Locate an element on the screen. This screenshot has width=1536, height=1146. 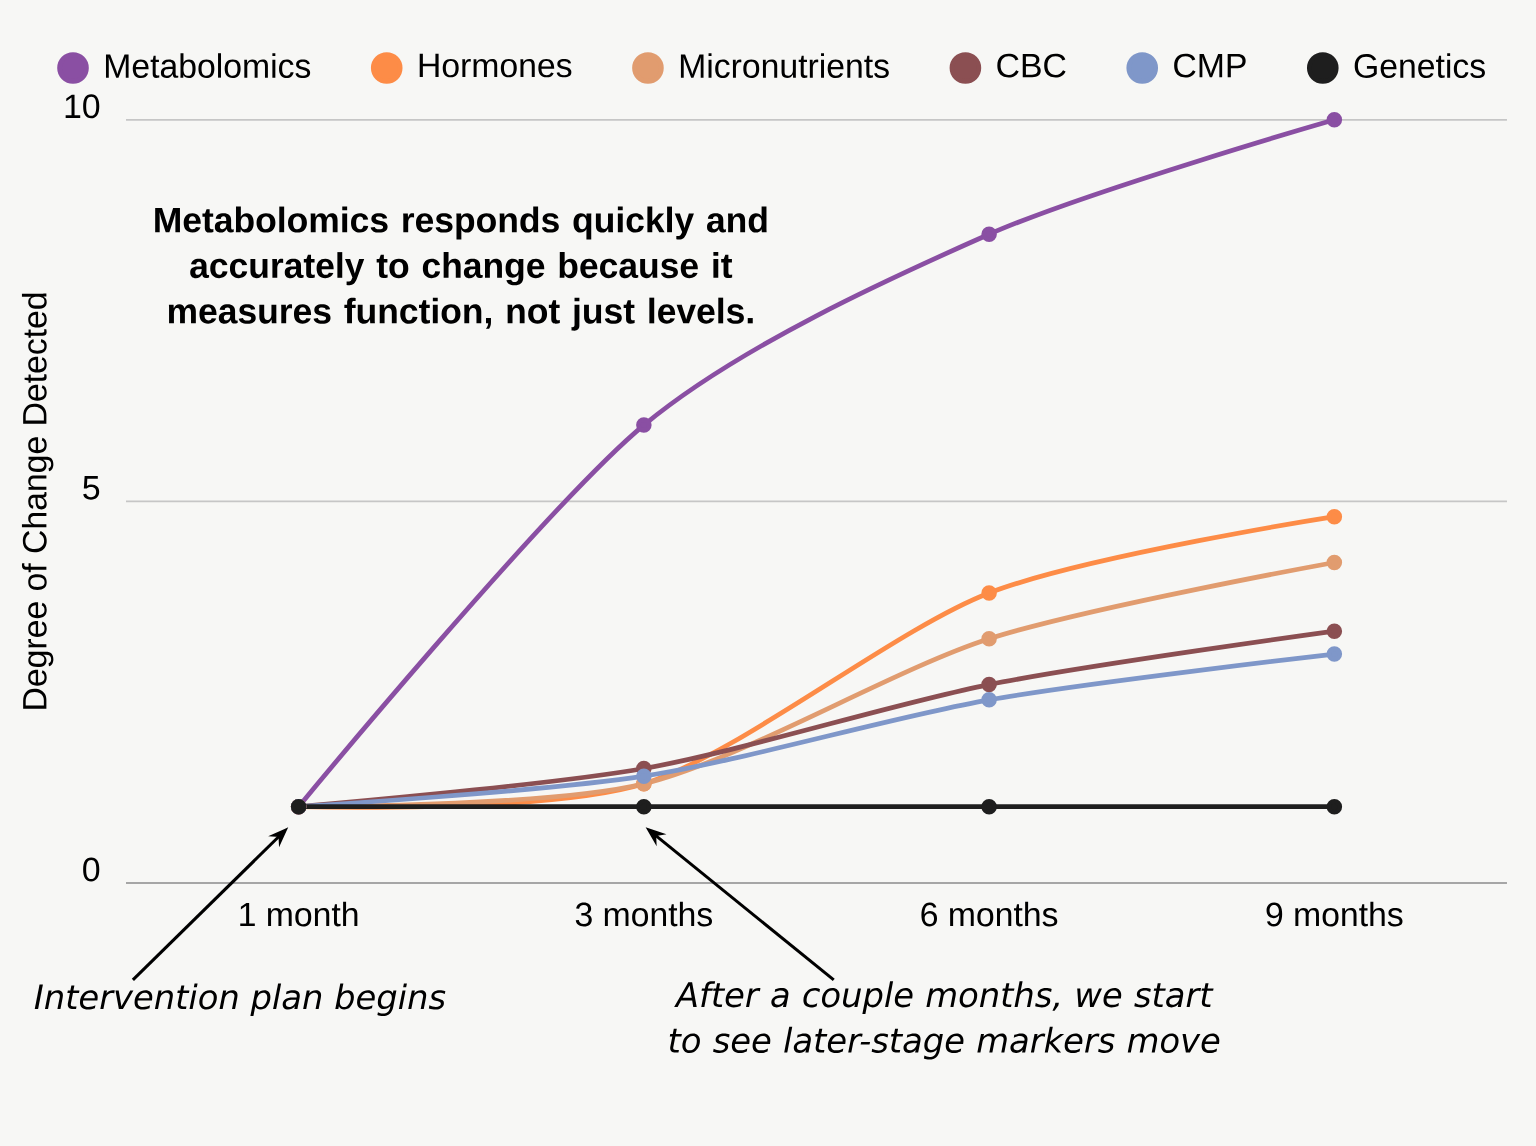
legend-label: Genetics is located at coordinates (1419, 65).